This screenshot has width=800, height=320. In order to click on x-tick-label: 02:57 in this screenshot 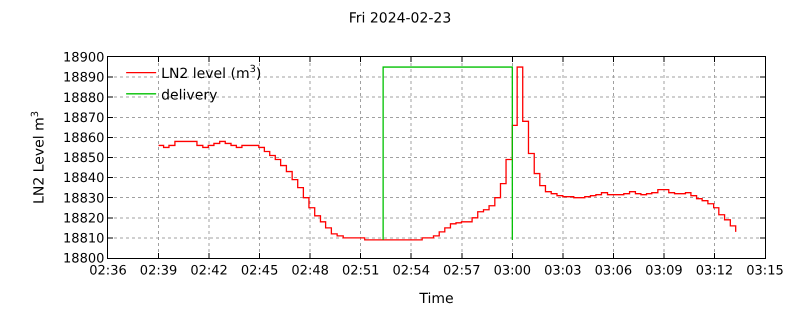, I will do `click(462, 271)`.